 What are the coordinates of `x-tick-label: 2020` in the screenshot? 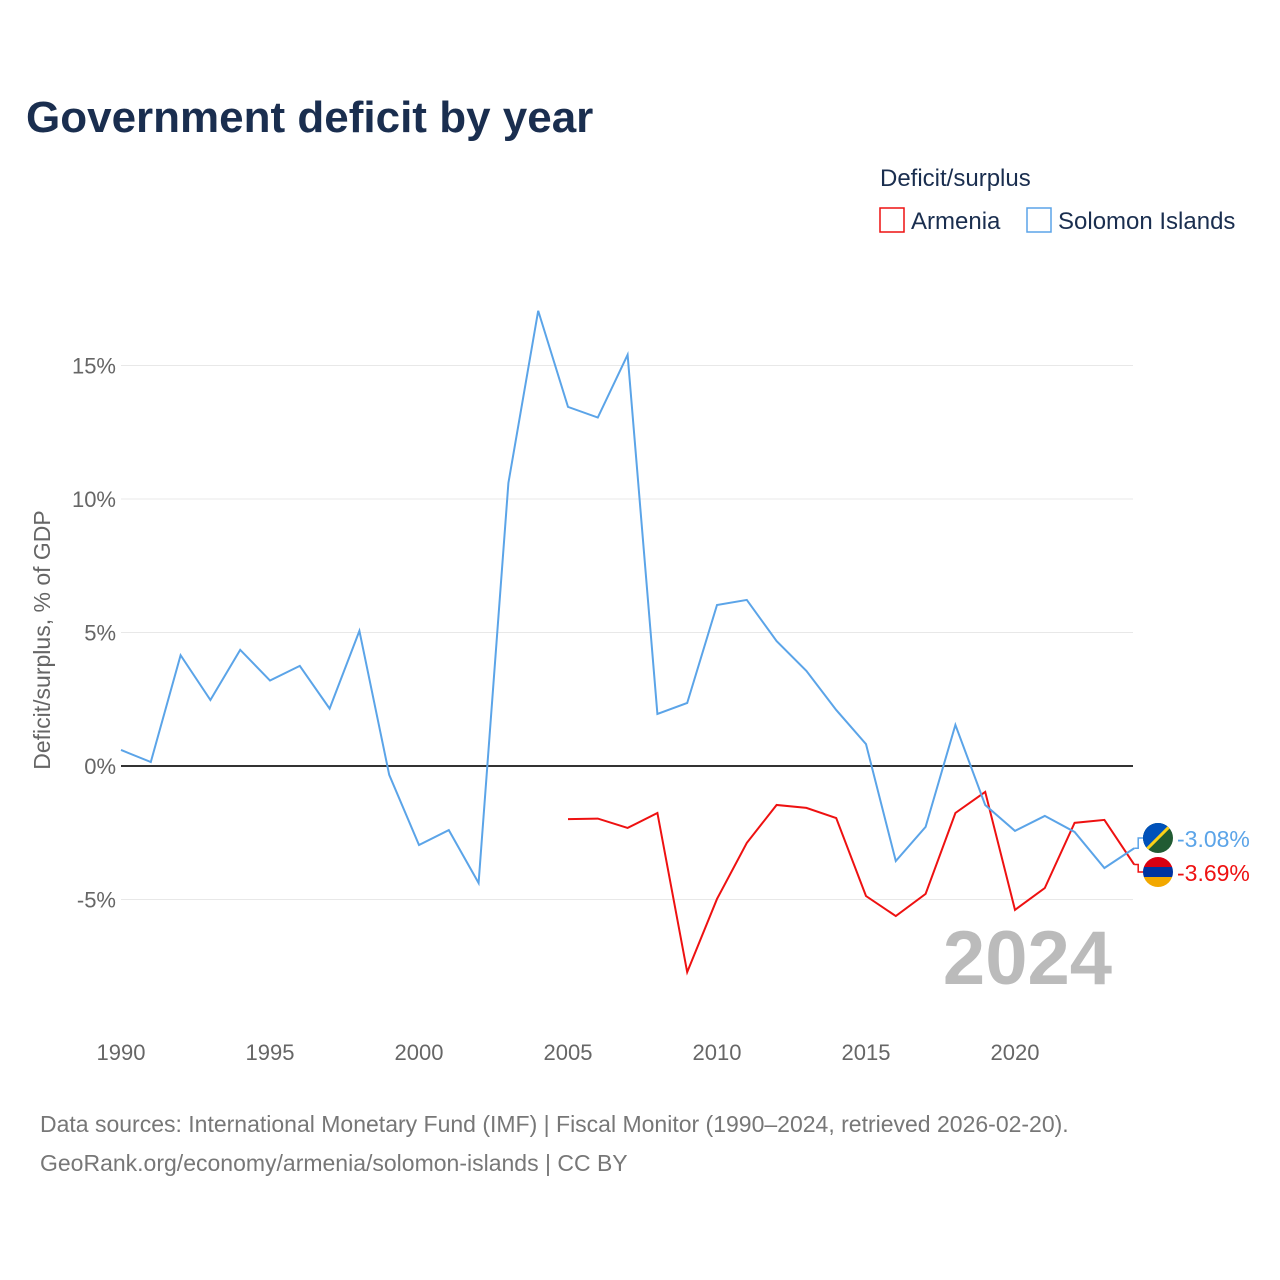 It's located at (1015, 1052).